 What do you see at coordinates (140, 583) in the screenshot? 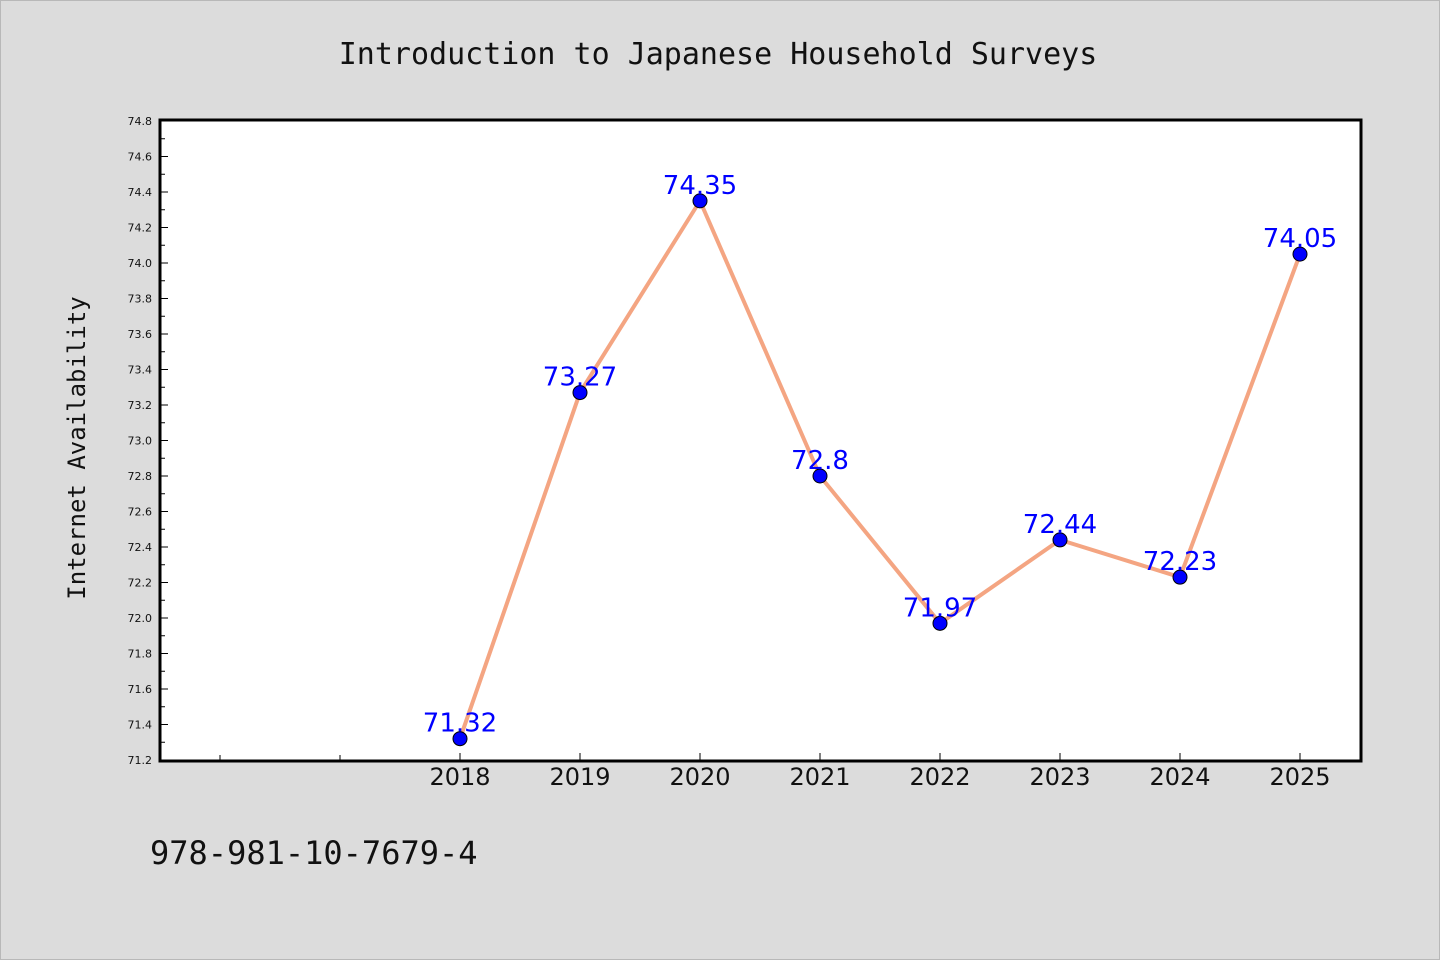
I see `y-tick-label: 72.2` at bounding box center [140, 583].